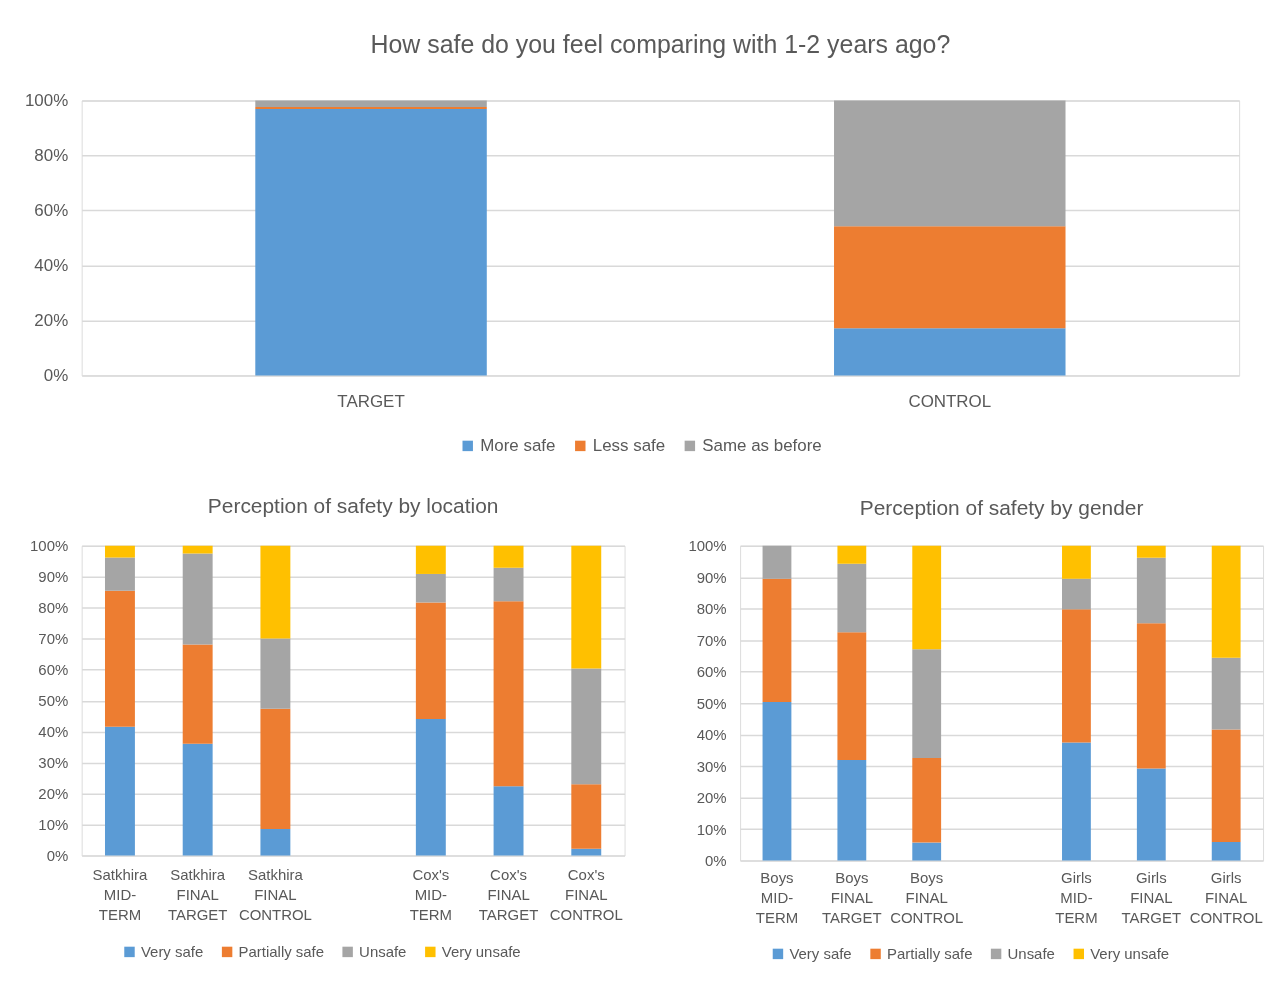 The width and height of the screenshot is (1274, 985). I want to click on legend-label: Same as before, so click(762, 445).